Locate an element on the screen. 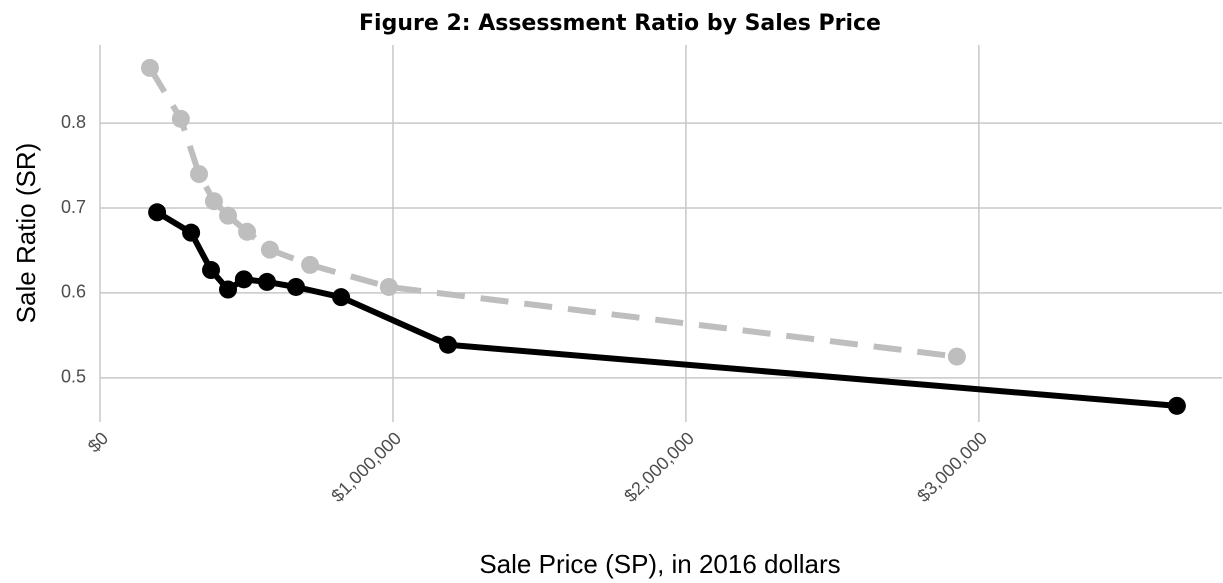 The width and height of the screenshot is (1223, 583). y-tick-label: 0.8 is located at coordinates (73, 122).